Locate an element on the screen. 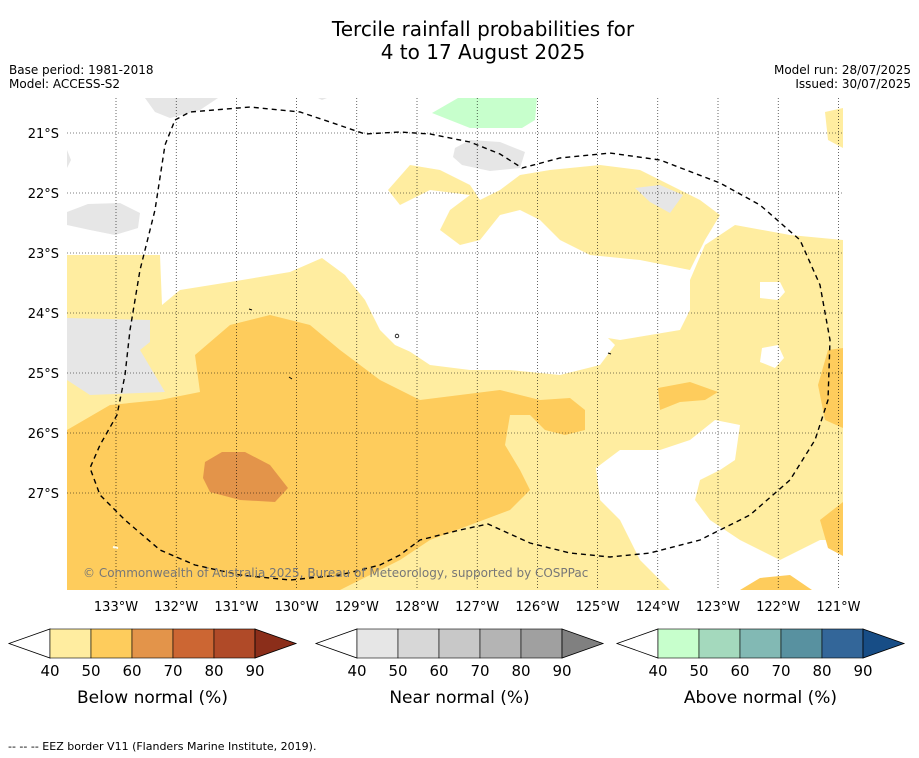  lon-label: 123°W is located at coordinates (718, 607).